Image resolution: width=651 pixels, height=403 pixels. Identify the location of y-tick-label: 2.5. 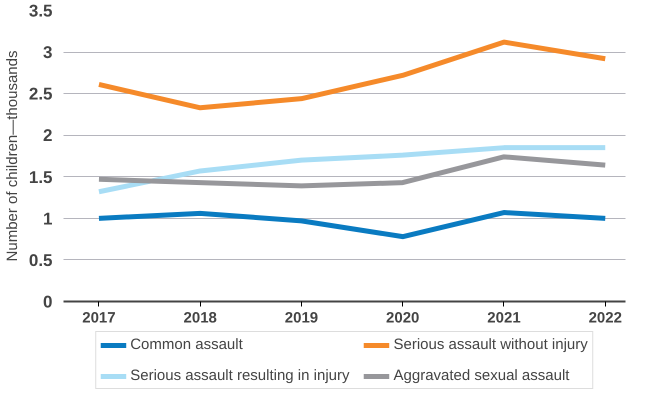
(40, 94).